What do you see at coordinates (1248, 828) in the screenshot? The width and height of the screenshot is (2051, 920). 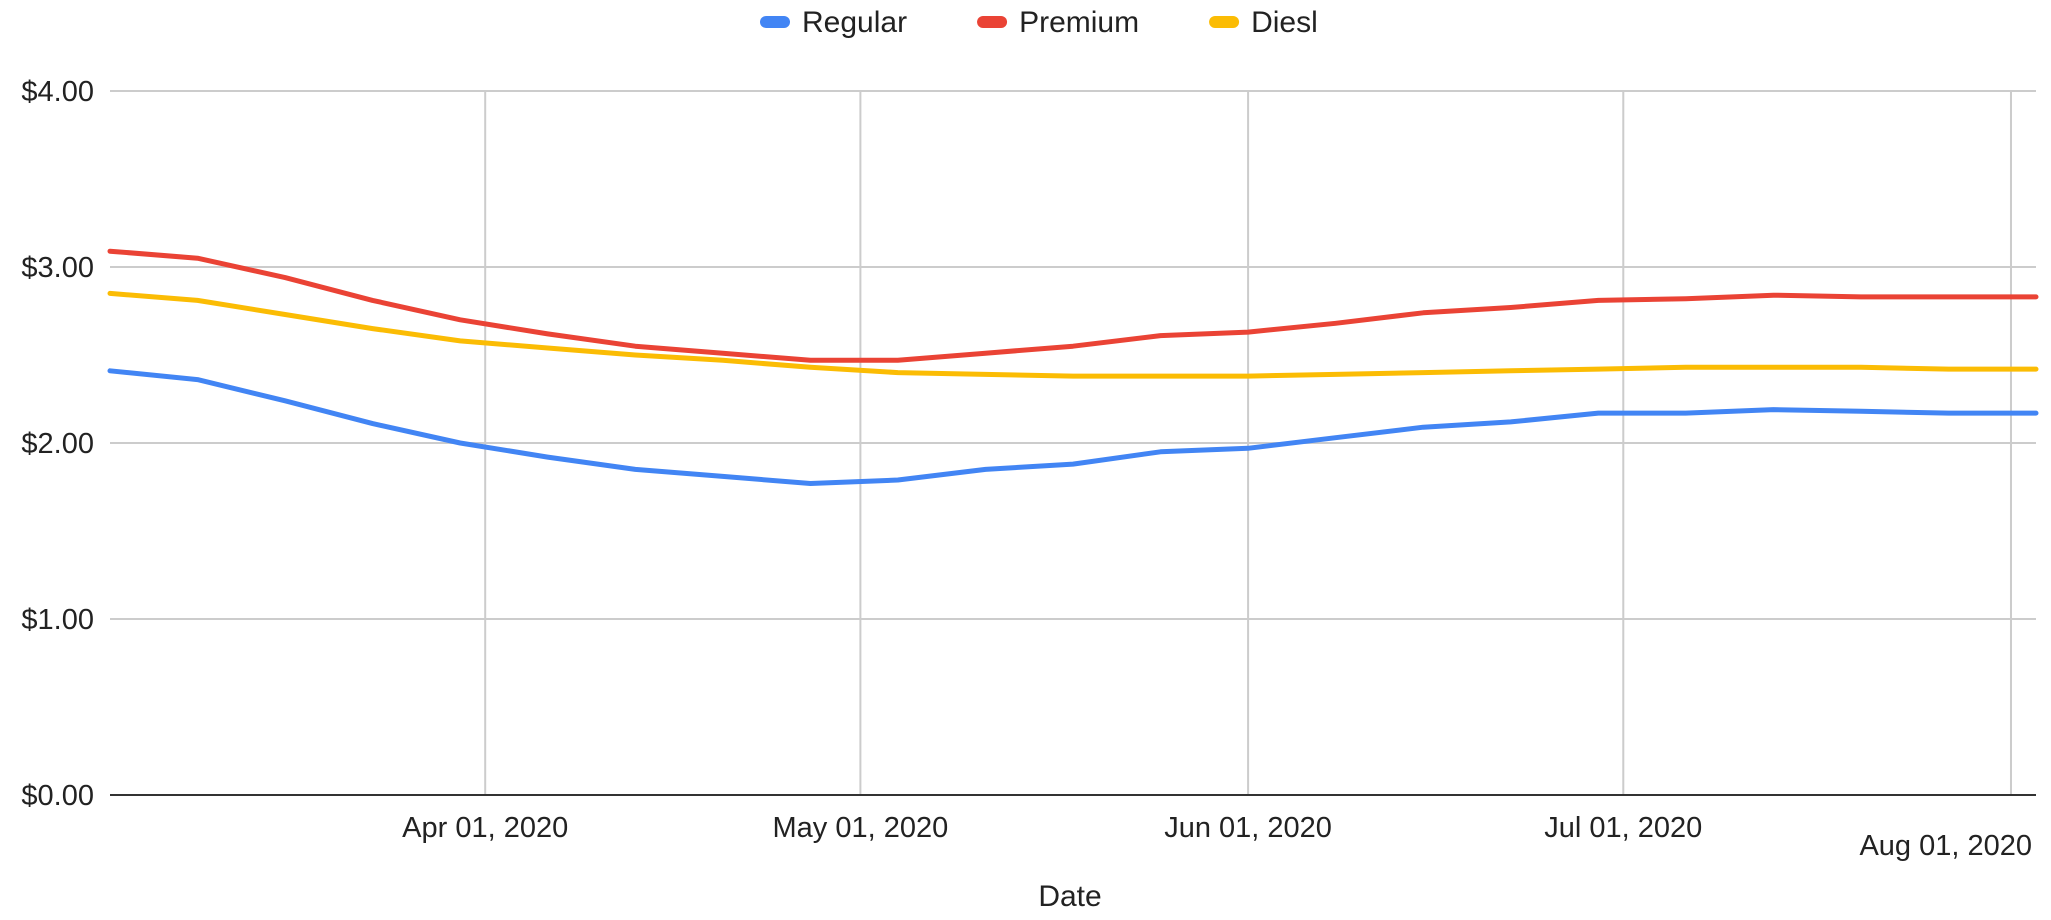 I see `x-tick-label: Jun 01, 2020` at bounding box center [1248, 828].